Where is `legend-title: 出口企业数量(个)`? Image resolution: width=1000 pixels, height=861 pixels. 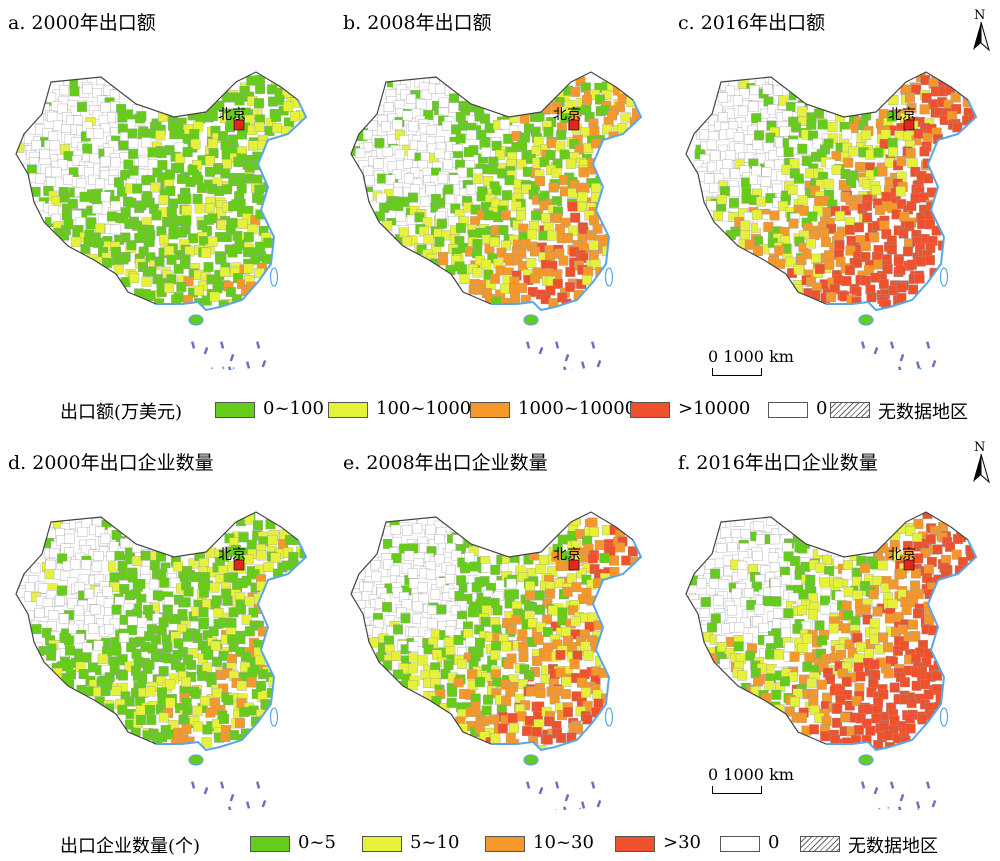
legend-title: 出口企业数量(个) is located at coordinates (130, 846).